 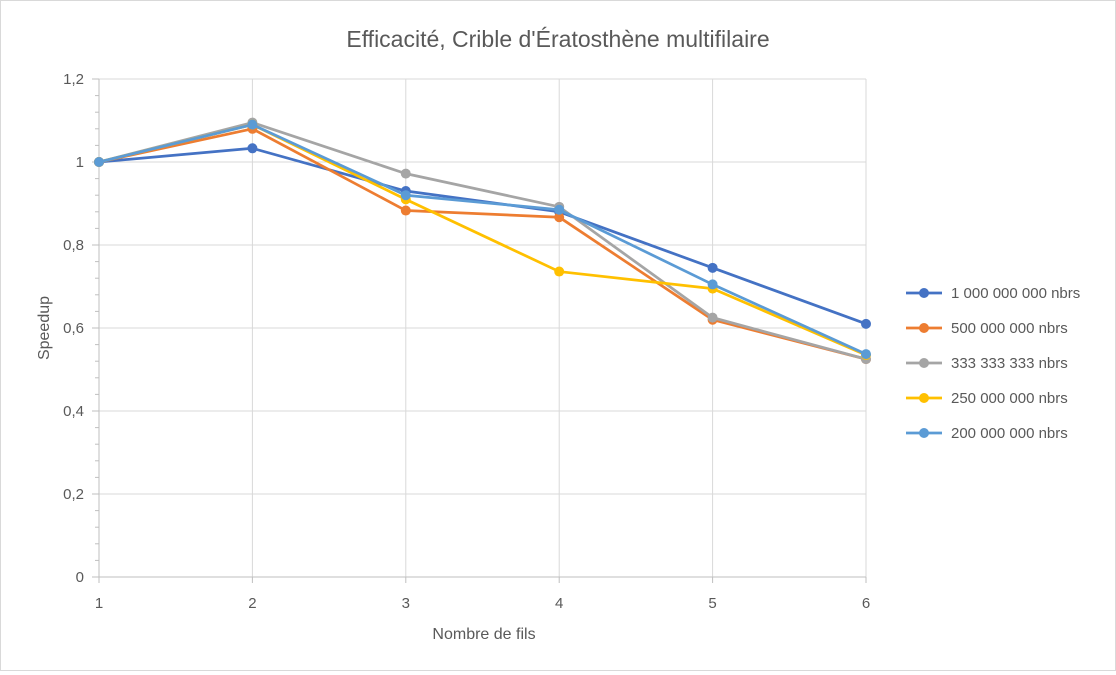 I want to click on legend-item: 333 333 333 nbrs, so click(x=987, y=363).